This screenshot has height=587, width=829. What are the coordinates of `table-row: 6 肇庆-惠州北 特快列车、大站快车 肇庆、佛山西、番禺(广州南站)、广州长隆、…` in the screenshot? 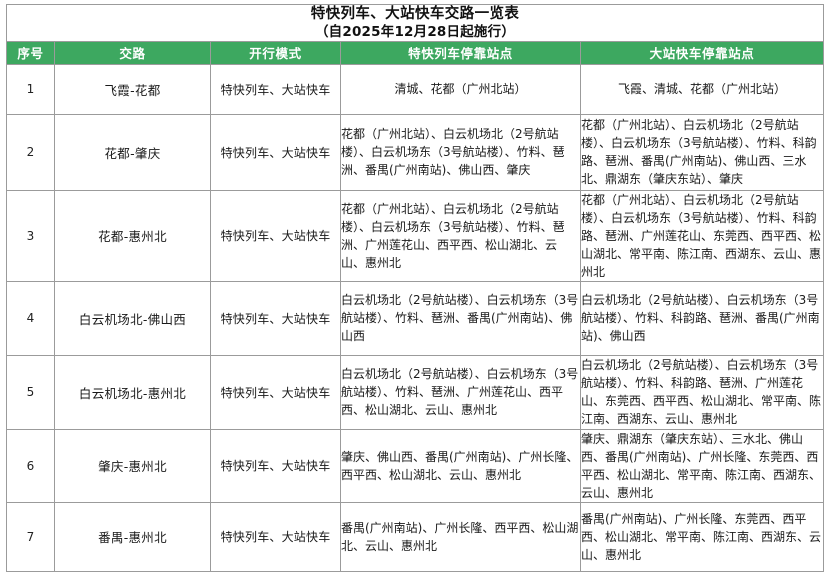 It's located at (415, 465).